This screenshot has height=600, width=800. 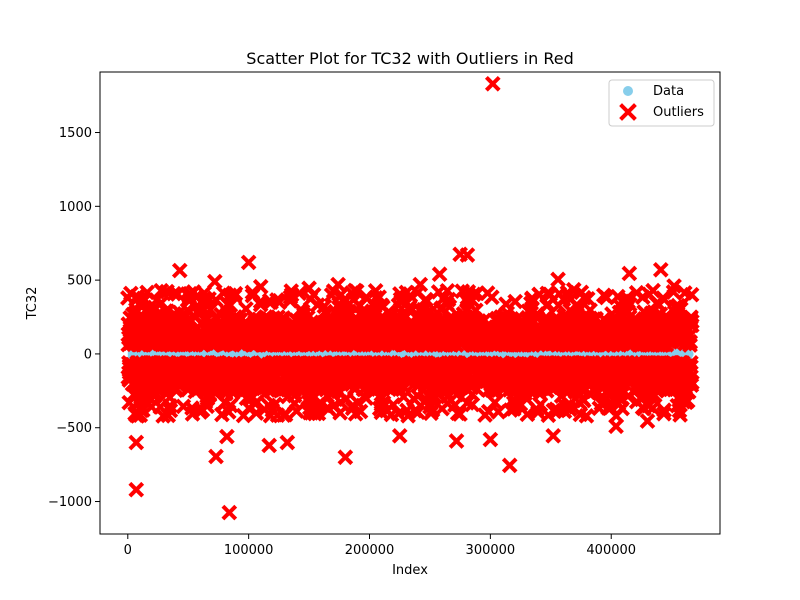 I want to click on x-axis-title: Index, so click(x=410, y=570).